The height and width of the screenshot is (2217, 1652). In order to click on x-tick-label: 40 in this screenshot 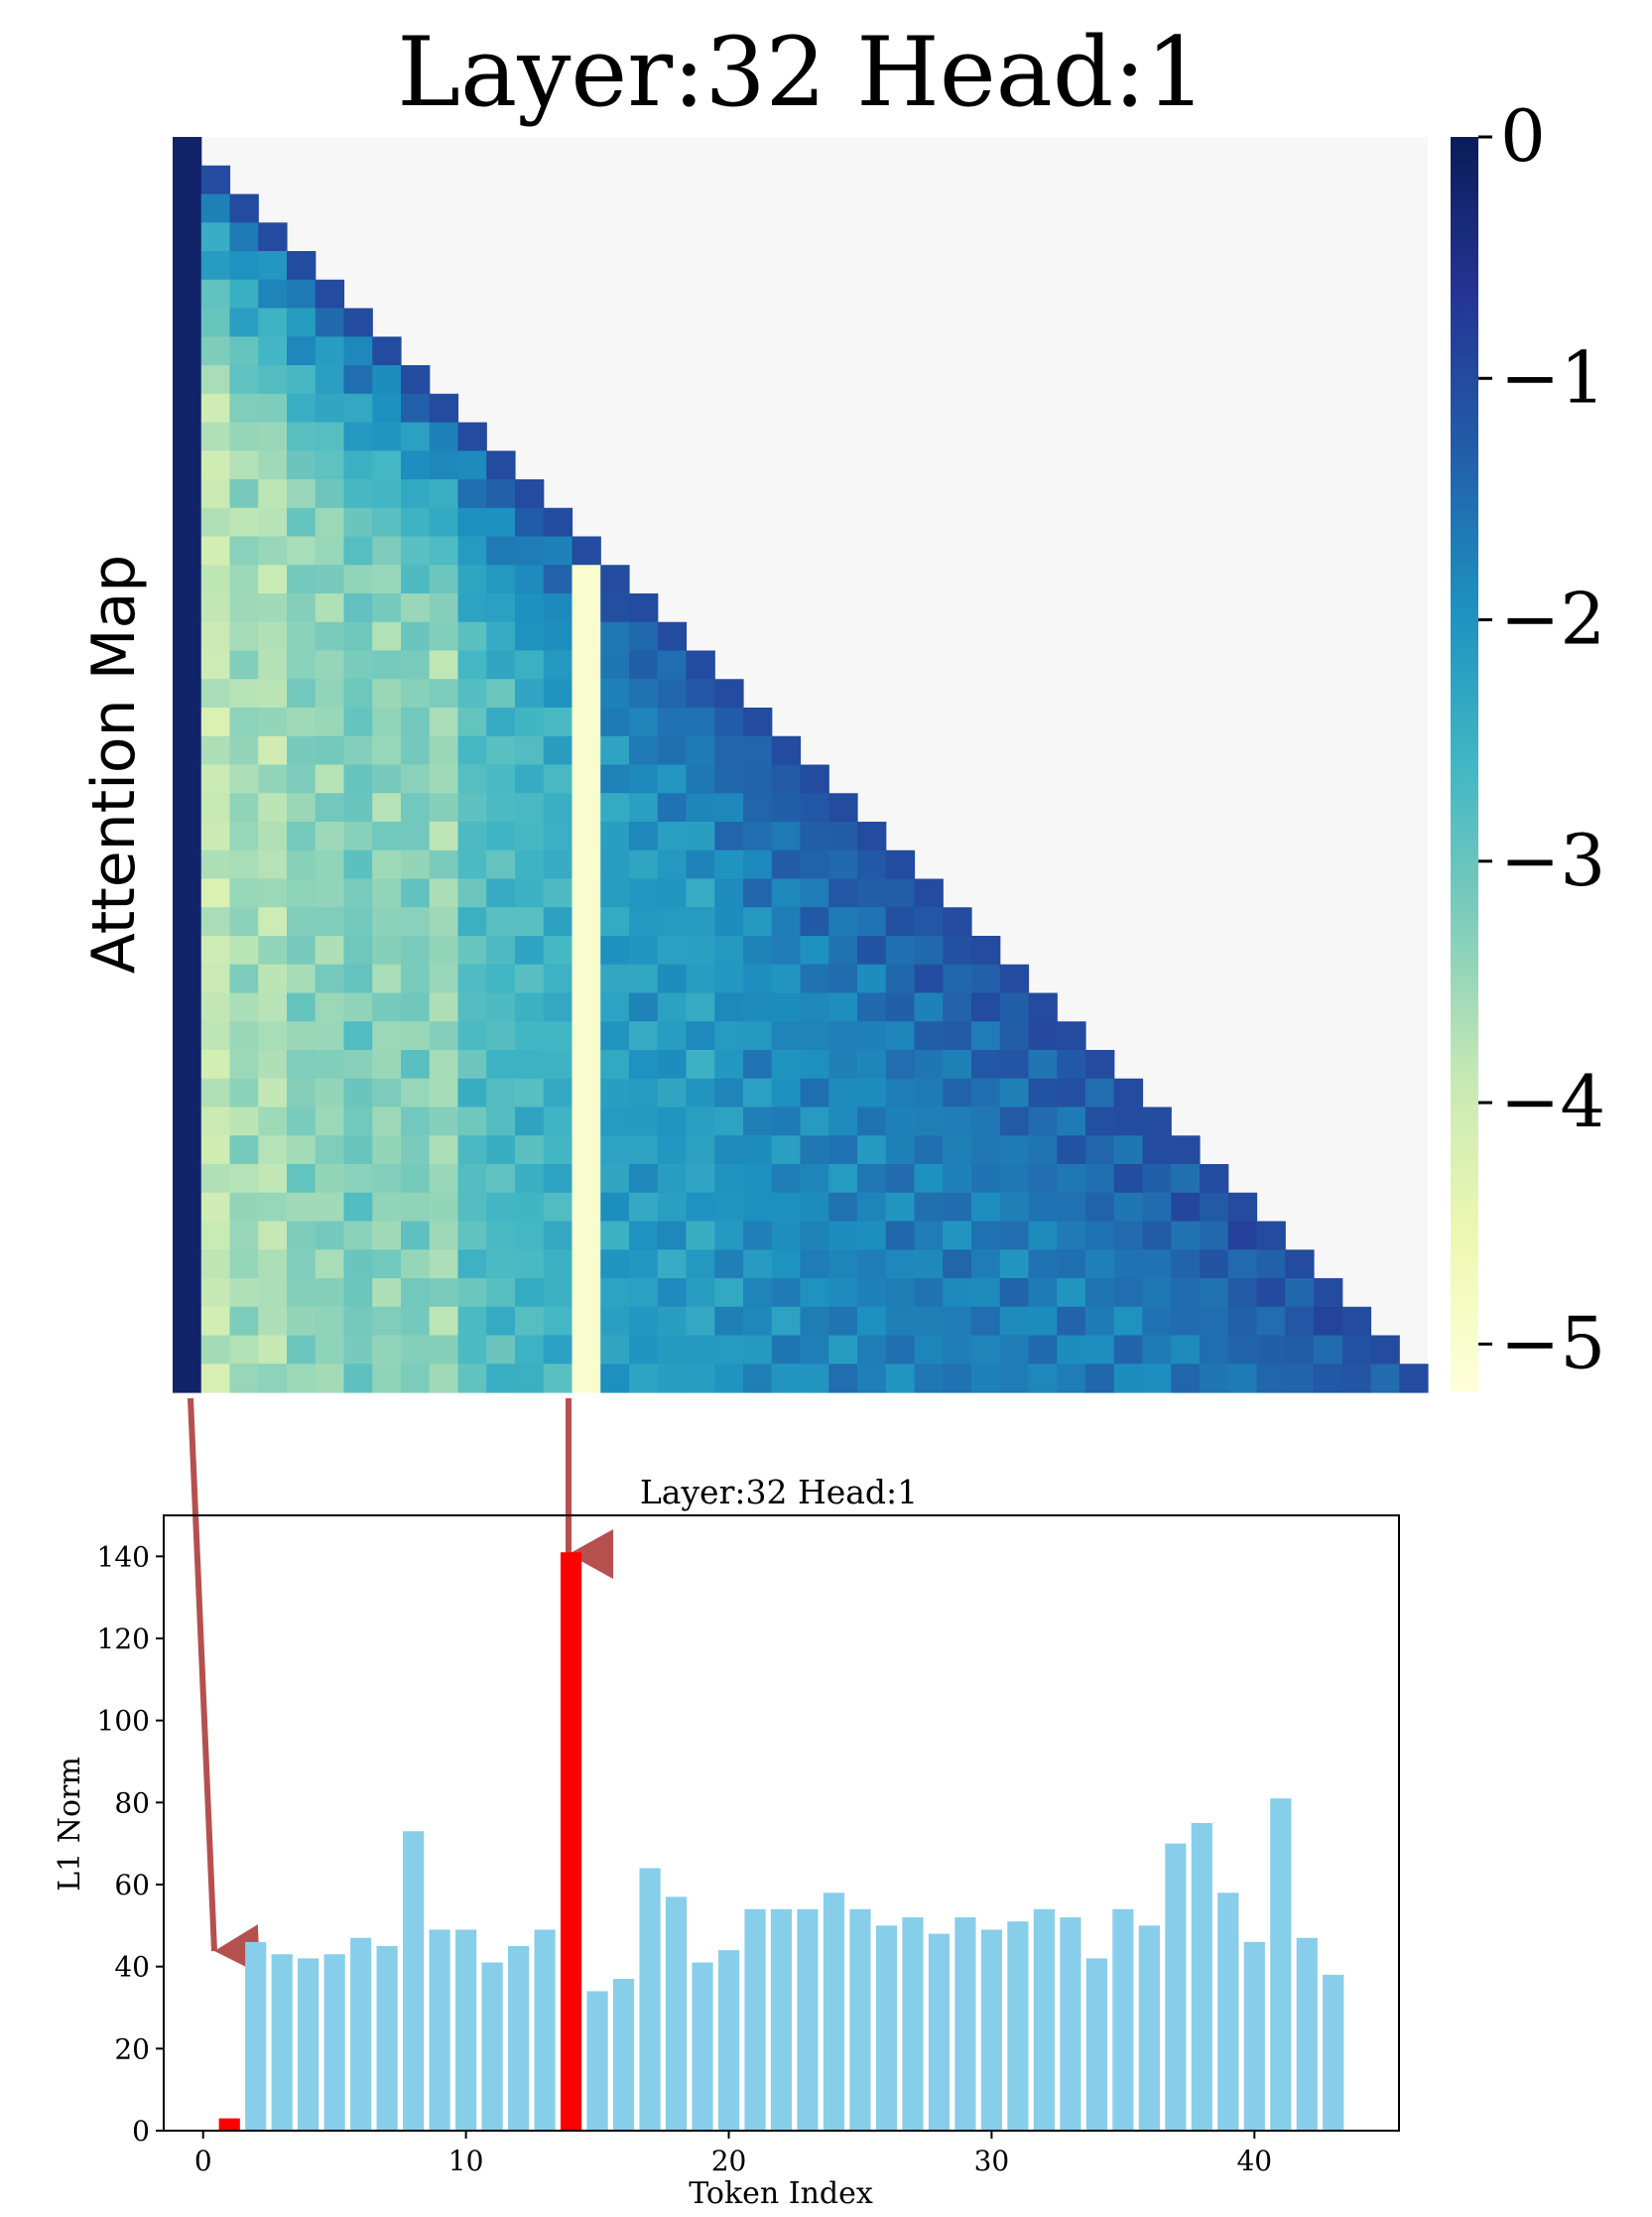, I will do `click(1254, 2161)`.